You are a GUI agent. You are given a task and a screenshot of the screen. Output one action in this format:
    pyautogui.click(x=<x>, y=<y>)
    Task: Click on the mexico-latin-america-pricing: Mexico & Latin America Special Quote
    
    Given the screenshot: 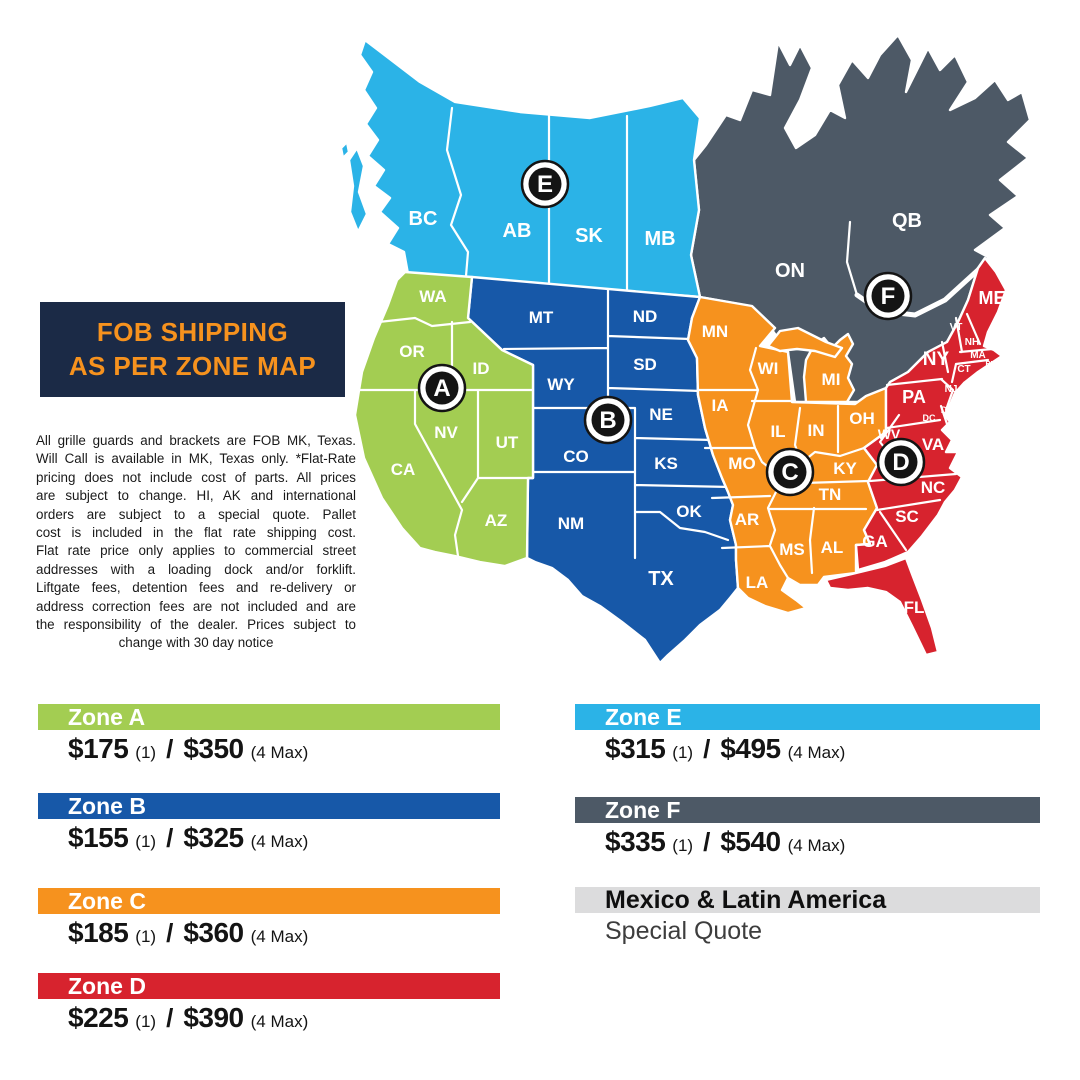 What is the action you would take?
    pyautogui.click(x=807, y=916)
    